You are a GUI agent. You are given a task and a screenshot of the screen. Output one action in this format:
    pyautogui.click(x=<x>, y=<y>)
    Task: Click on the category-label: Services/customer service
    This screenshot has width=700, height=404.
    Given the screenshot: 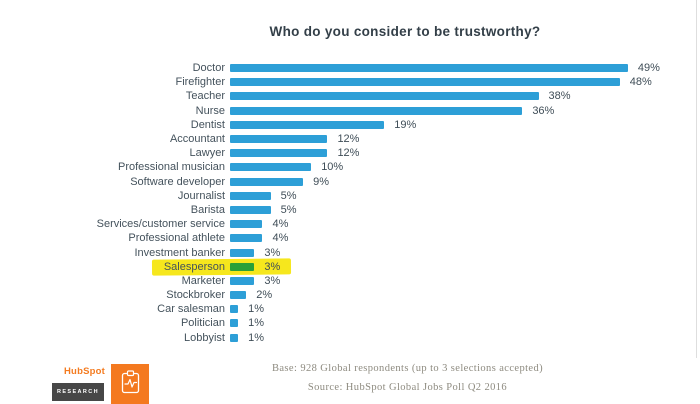 What is the action you would take?
    pyautogui.click(x=160, y=224)
    